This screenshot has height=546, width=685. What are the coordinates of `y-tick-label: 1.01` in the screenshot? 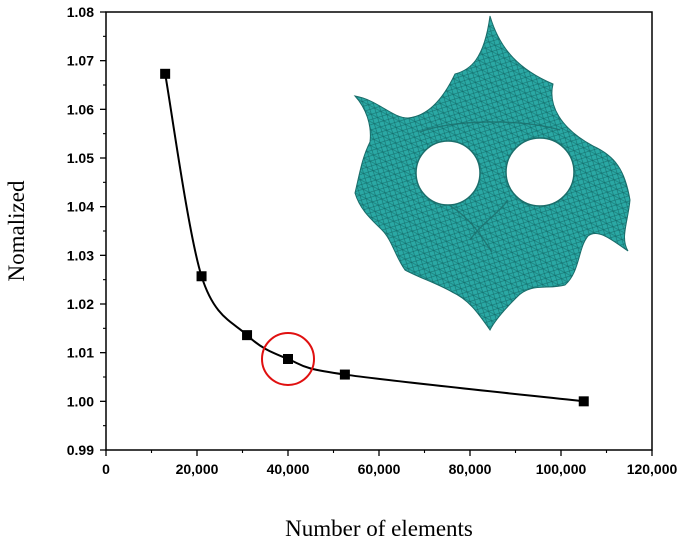 It's located at (80, 353).